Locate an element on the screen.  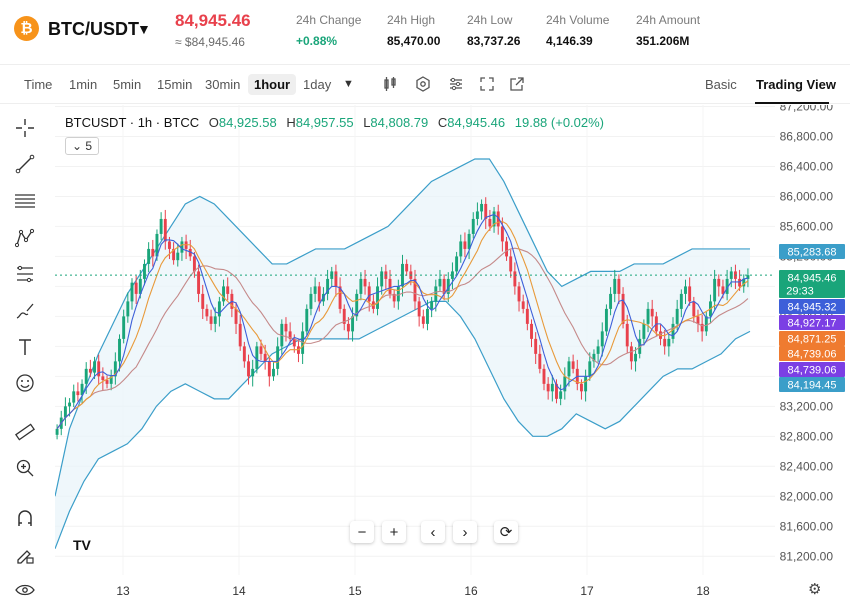
pattern-icon is located at coordinates (25, 238).